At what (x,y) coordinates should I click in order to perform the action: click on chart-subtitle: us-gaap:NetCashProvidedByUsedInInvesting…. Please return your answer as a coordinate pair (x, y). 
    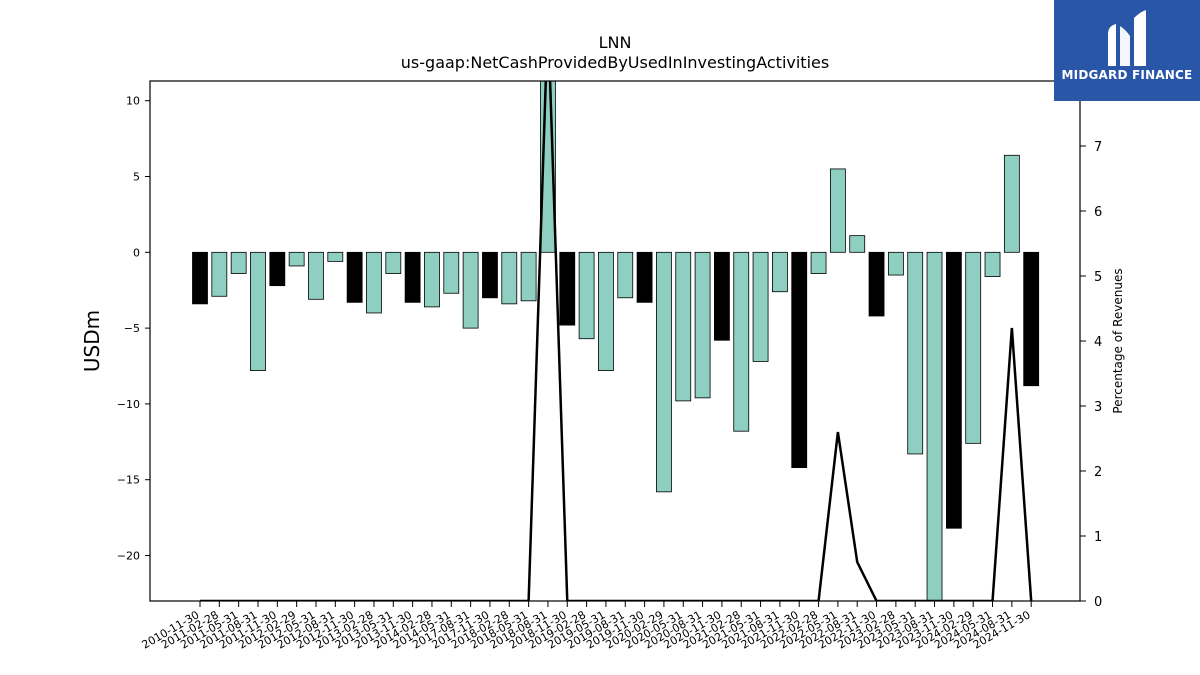
    Looking at the image, I should click on (615, 62).